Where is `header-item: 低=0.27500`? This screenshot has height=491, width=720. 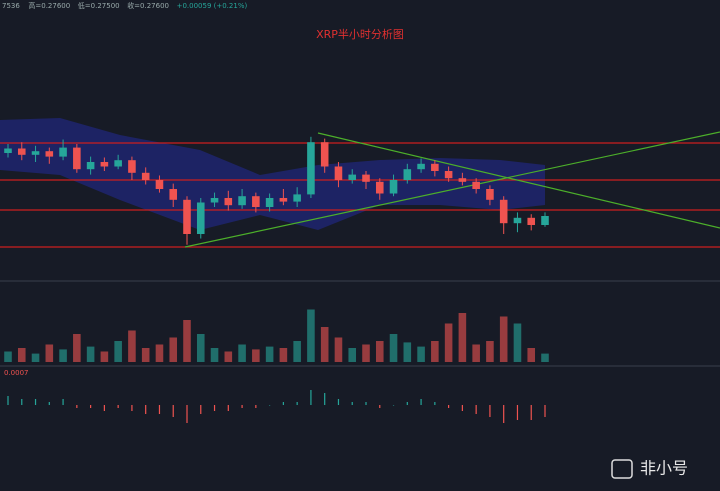 header-item: 低=0.27500 is located at coordinates (99, 5).